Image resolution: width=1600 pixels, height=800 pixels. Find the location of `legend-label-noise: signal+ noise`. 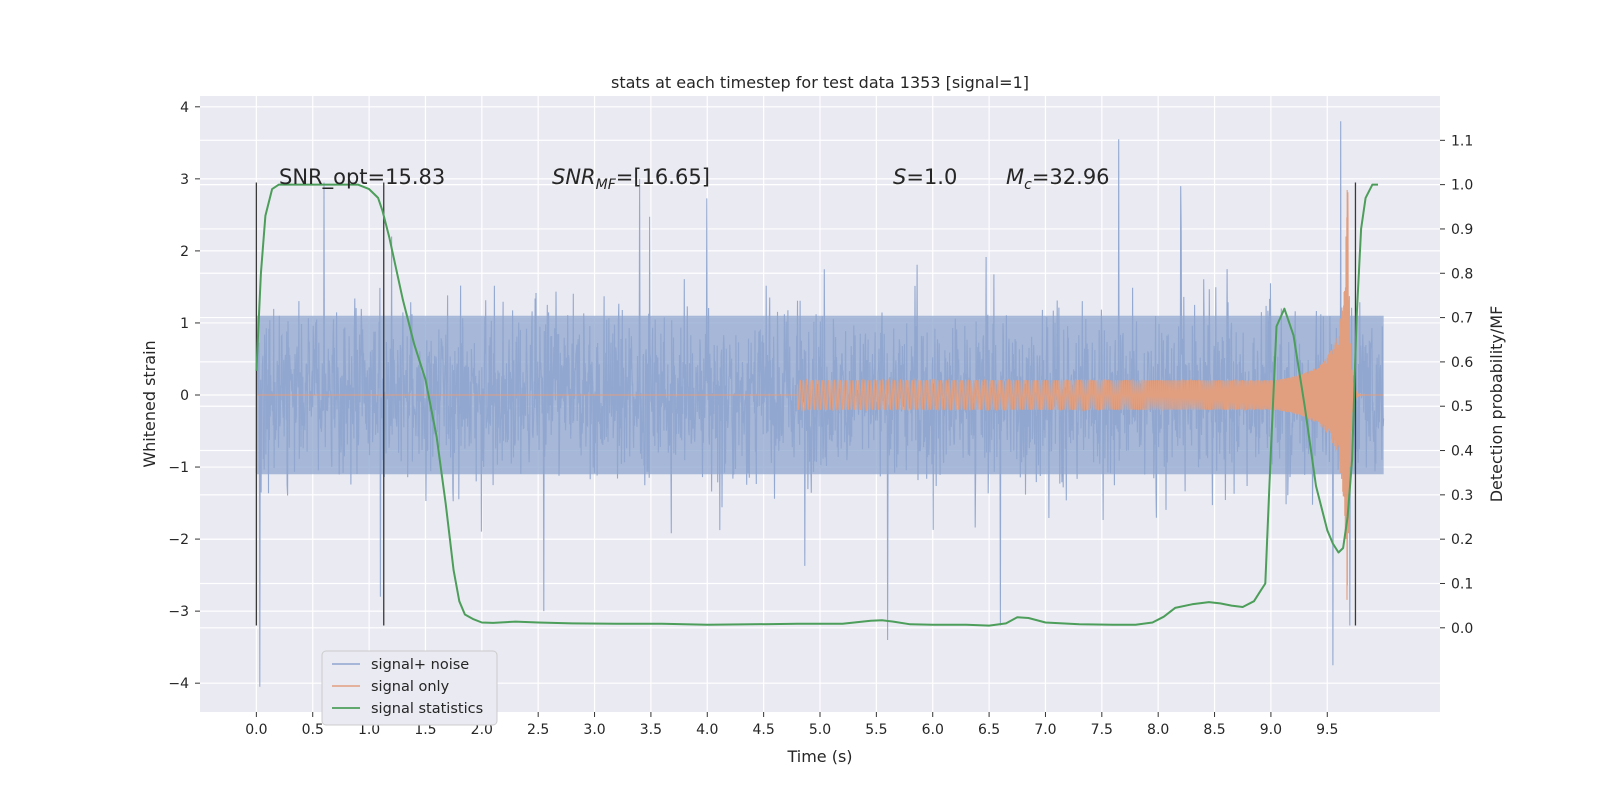

legend-label-noise: signal+ noise is located at coordinates (420, 665).